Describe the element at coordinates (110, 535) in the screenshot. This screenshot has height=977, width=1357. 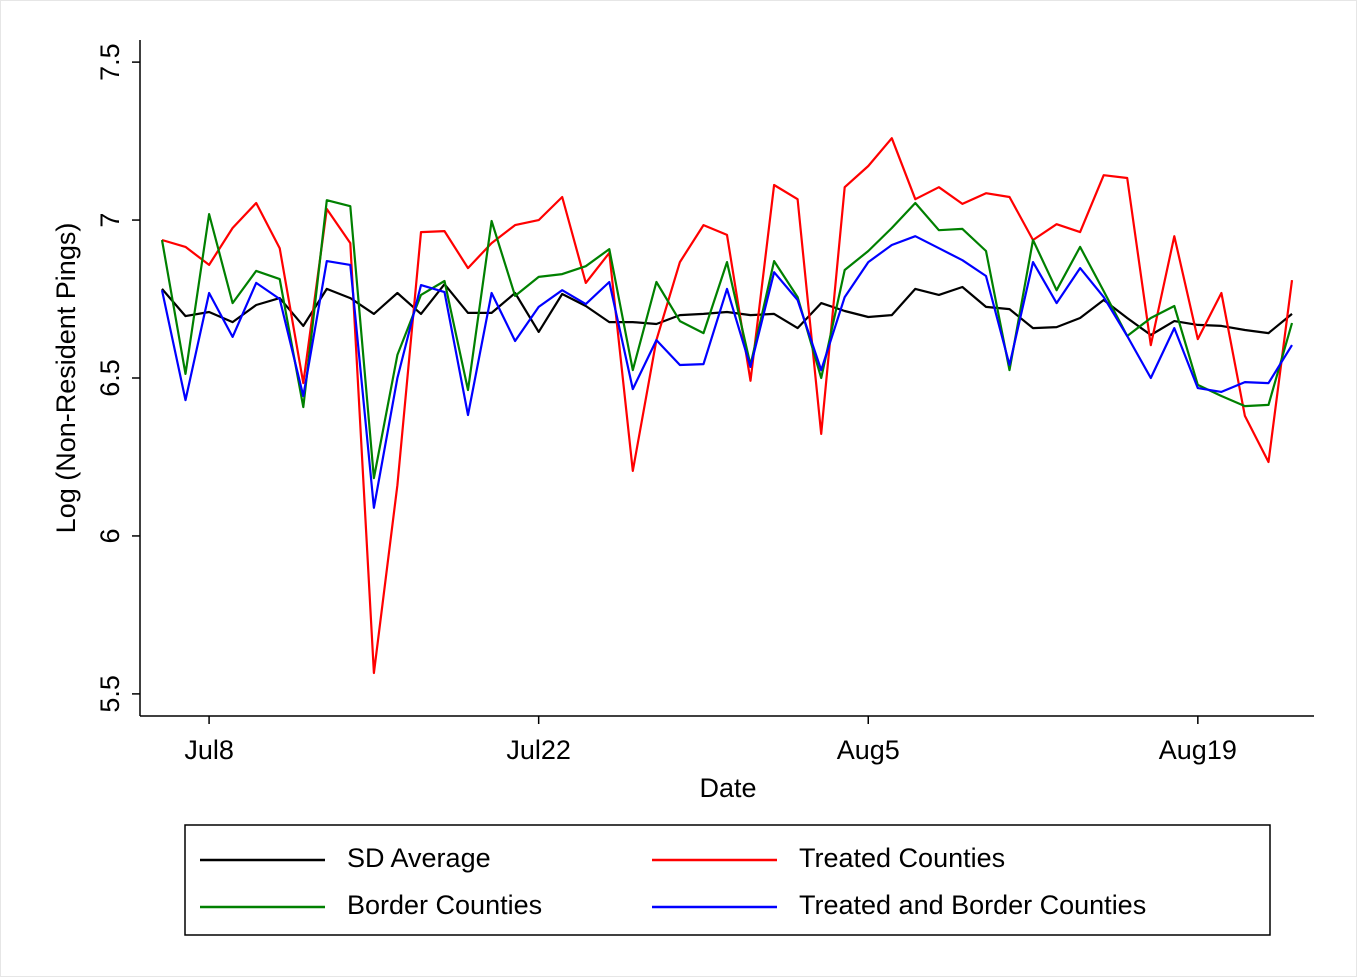
I see `y-tick-label: 6` at that location.